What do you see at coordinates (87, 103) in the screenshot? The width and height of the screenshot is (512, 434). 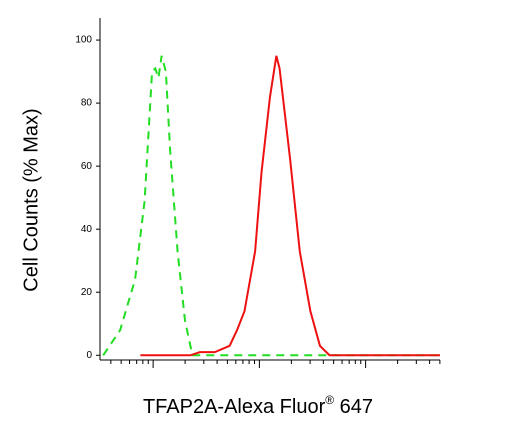 I see `y-tick-label: 80` at bounding box center [87, 103].